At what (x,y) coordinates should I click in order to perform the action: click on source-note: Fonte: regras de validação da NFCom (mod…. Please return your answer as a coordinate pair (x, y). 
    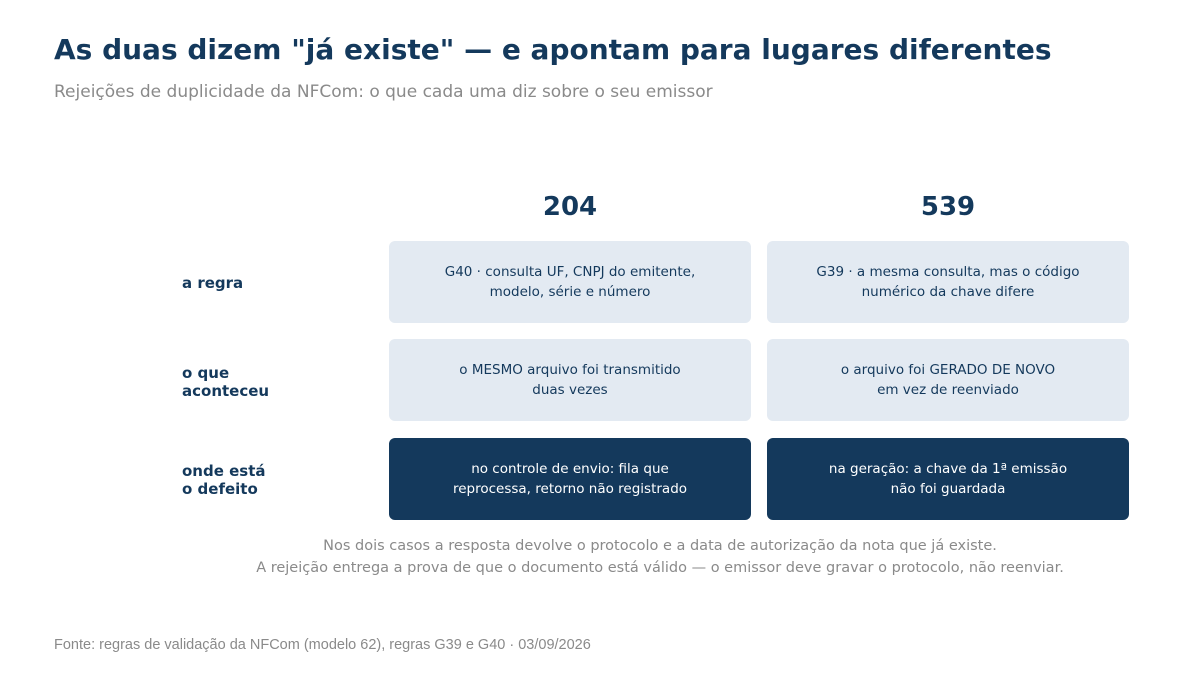
    Looking at the image, I should click on (322, 645).